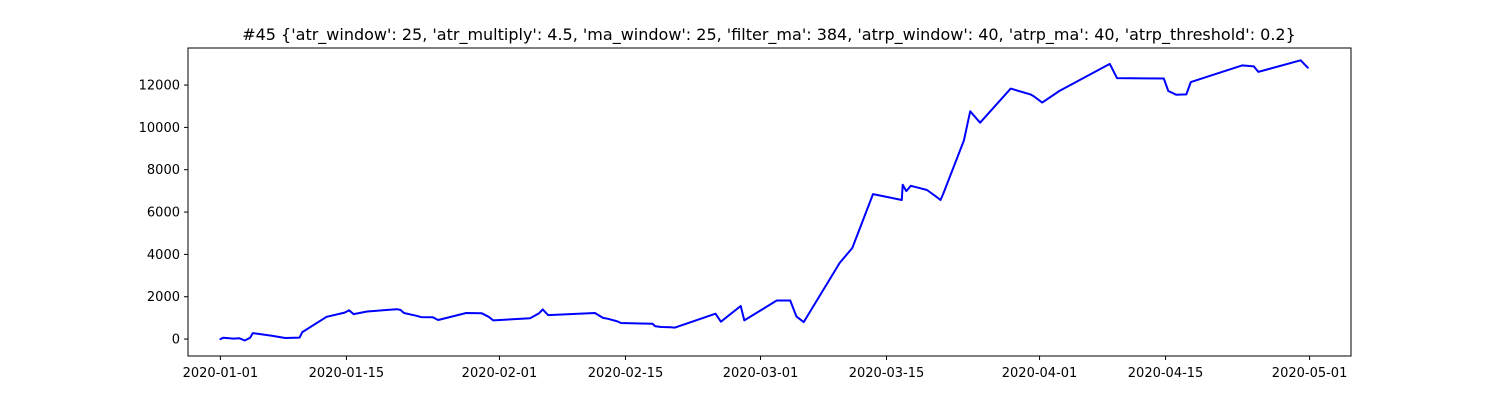 The height and width of the screenshot is (400, 1500). Describe the element at coordinates (163, 297) in the screenshot. I see `y-tick-label: 2000` at that location.